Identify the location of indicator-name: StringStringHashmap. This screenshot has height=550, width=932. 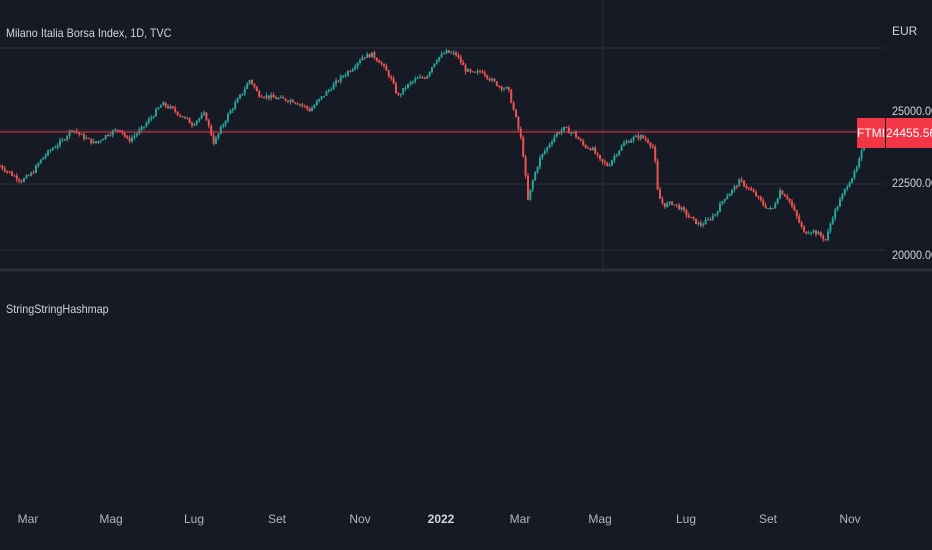
(57, 309).